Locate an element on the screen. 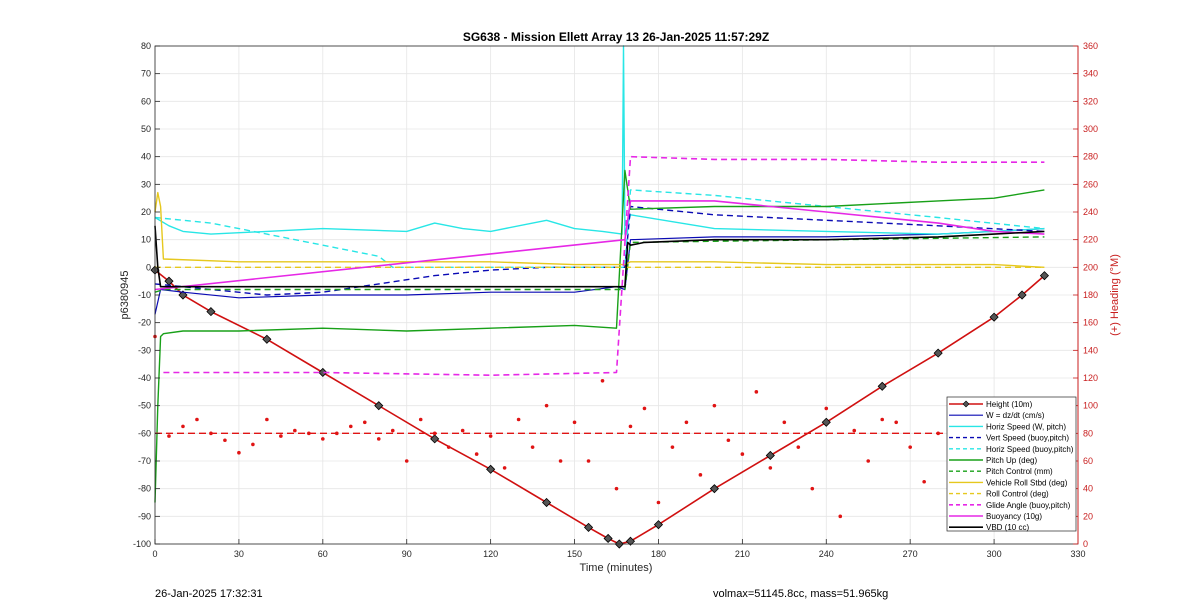  y-left-tick-label: -60 is located at coordinates (144, 433).